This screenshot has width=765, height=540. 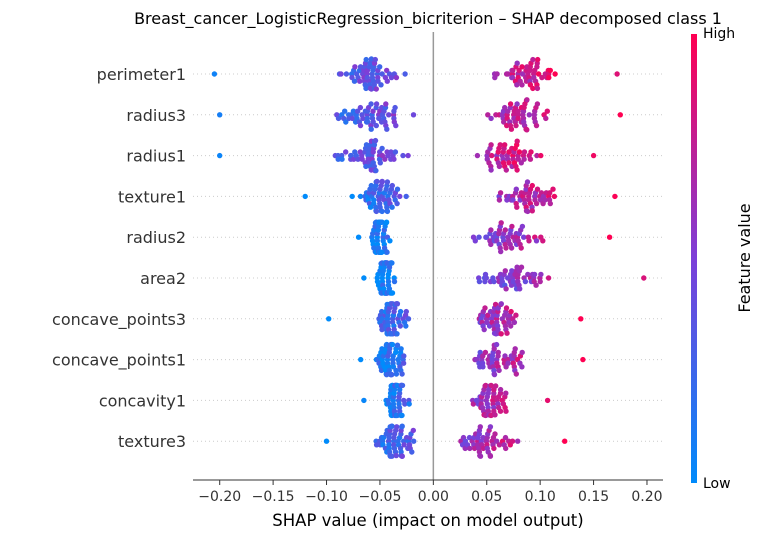 What do you see at coordinates (593, 497) in the screenshot?
I see `x-tick-label: 0.15` at bounding box center [593, 497].